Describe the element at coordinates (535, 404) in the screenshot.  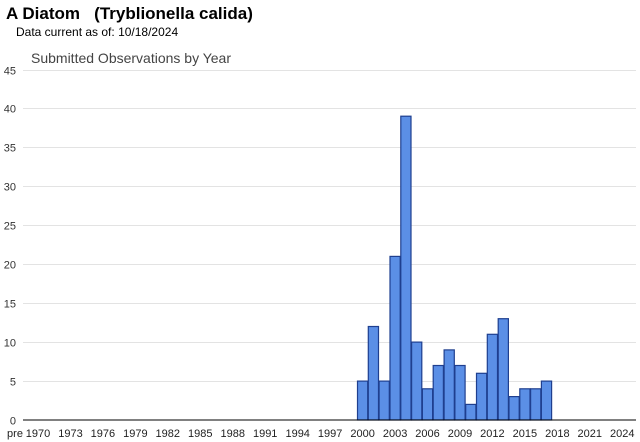
I see `bar-2016` at that location.